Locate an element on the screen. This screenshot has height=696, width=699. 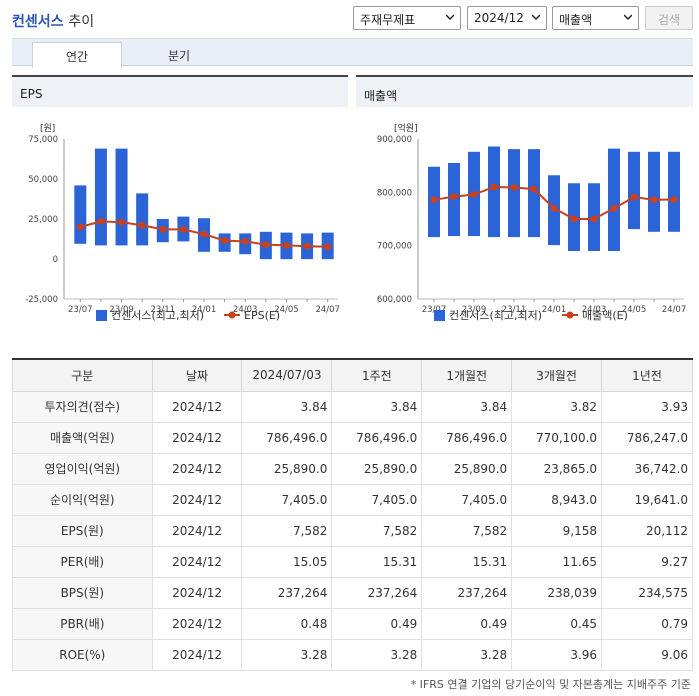
column-header: 2024/07/03 is located at coordinates (287, 375).